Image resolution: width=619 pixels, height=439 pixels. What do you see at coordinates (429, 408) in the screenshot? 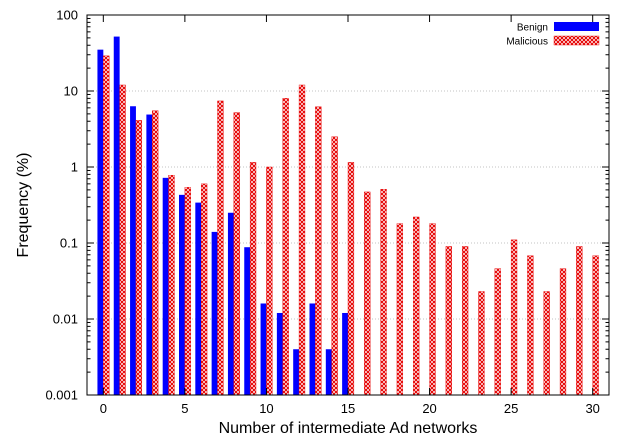
I see `x-tick-label: 20` at bounding box center [429, 408].